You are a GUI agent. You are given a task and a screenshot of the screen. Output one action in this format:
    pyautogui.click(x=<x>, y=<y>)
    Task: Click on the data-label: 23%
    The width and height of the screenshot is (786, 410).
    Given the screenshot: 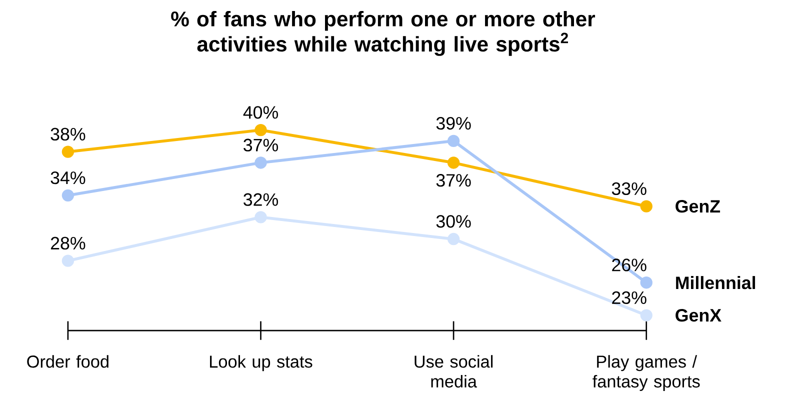 What is the action you would take?
    pyautogui.click(x=629, y=297)
    